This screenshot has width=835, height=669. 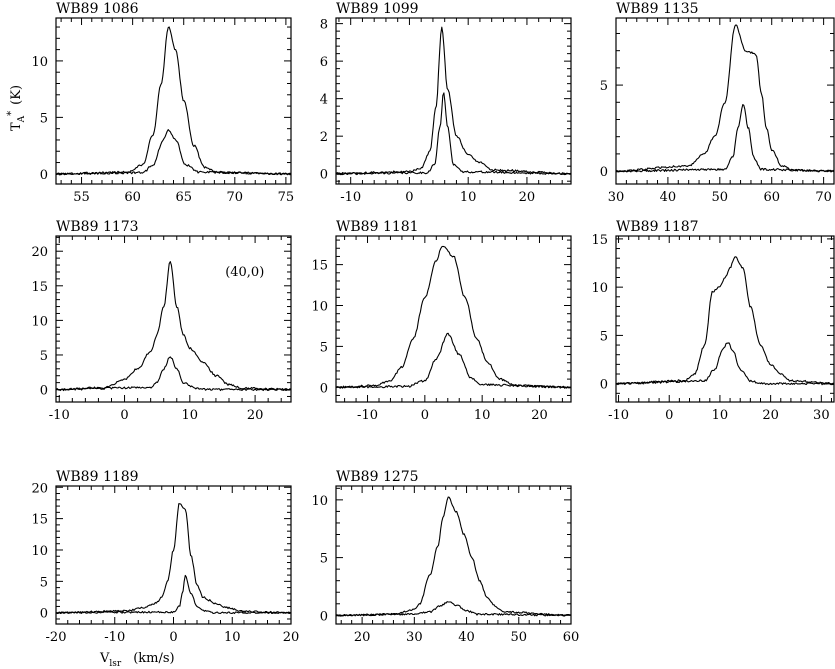 What do you see at coordinates (56, 637) in the screenshot?
I see `x-tick-label: -20` at bounding box center [56, 637].